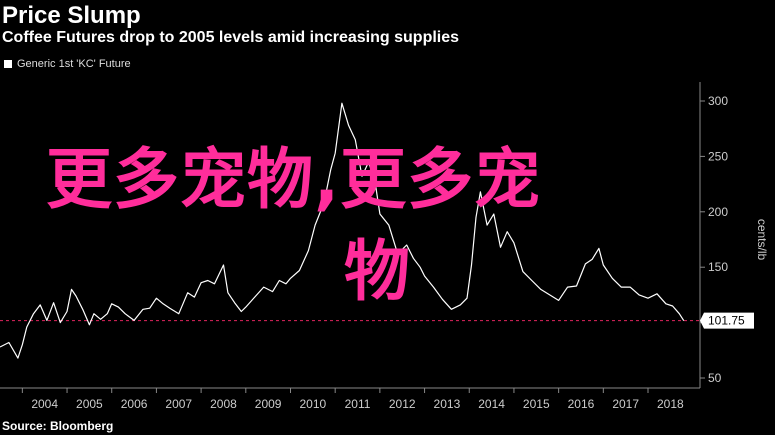 The width and height of the screenshot is (775, 435). Describe the element at coordinates (8, 64) in the screenshot. I see `legend-swatch` at that location.